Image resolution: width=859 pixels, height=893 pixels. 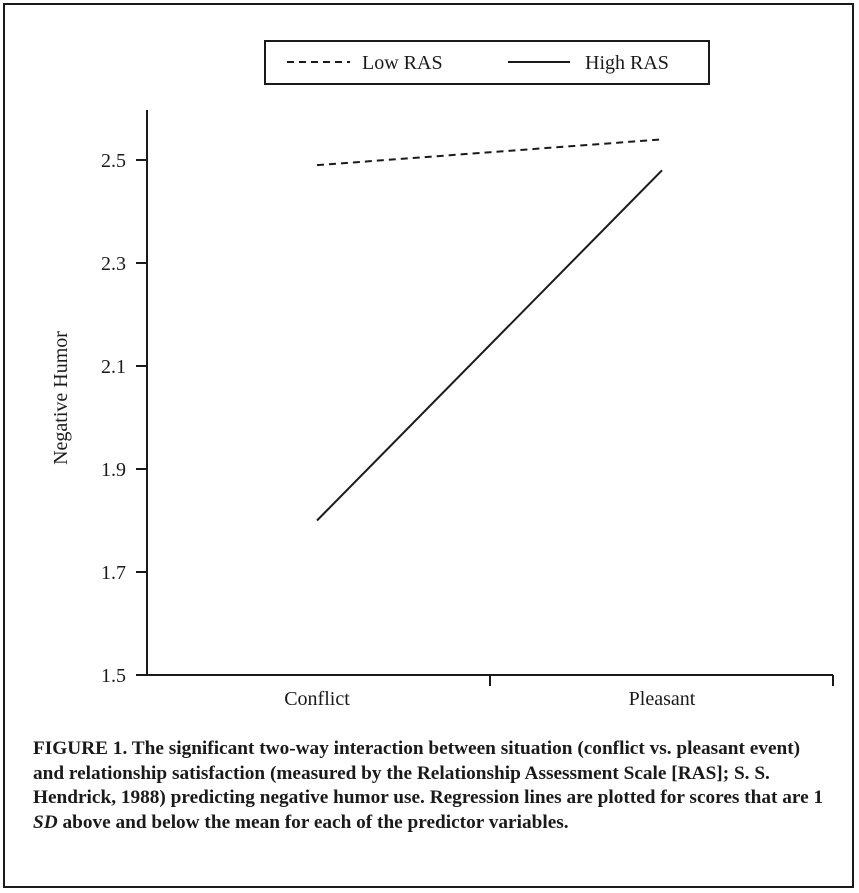 What do you see at coordinates (317, 699) in the screenshot?
I see `x-tick-label: Conflict` at bounding box center [317, 699].